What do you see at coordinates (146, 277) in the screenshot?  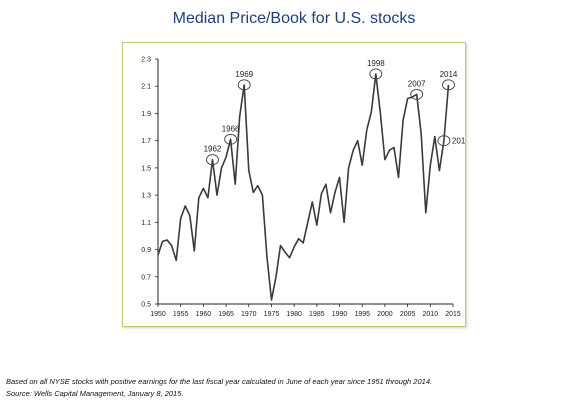 I see `y-tick-label: 0.7` at bounding box center [146, 277].